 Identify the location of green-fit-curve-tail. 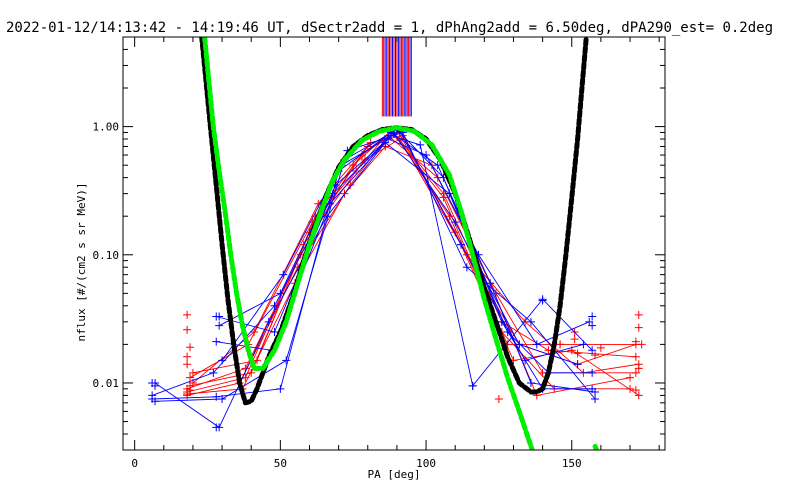
(595, 446).